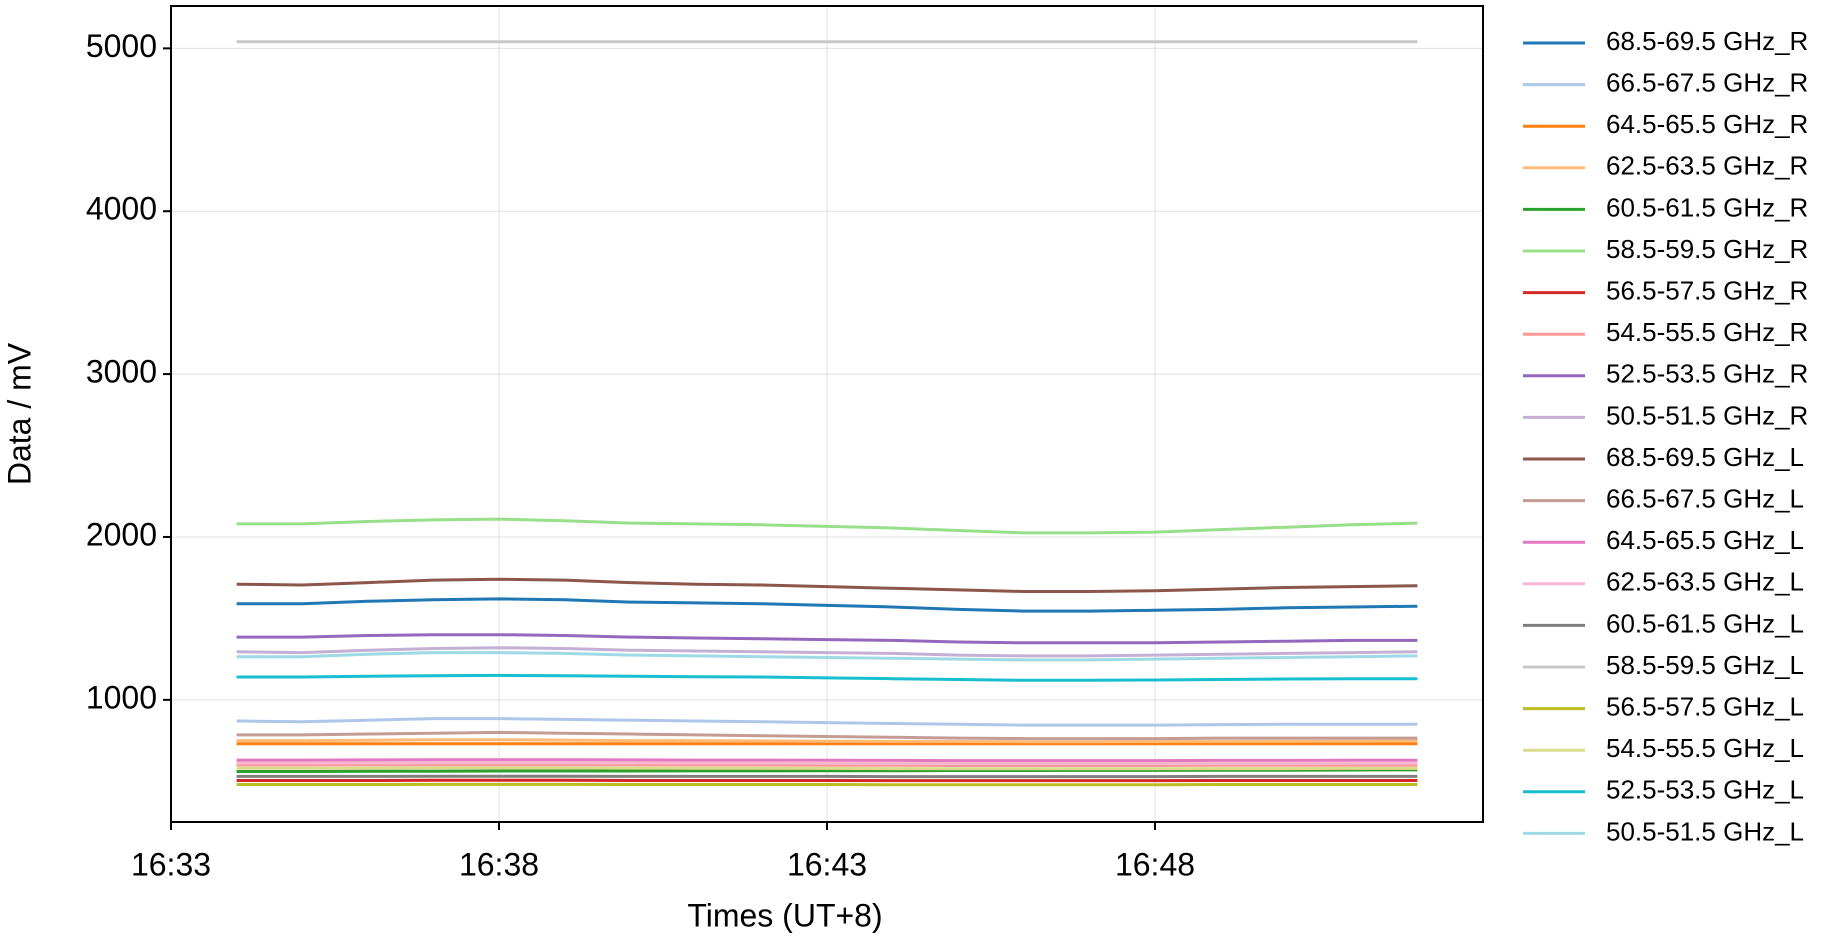  What do you see at coordinates (1705, 706) in the screenshot?
I see `legend-label: 56.5-57.5 GHz_L` at bounding box center [1705, 706].